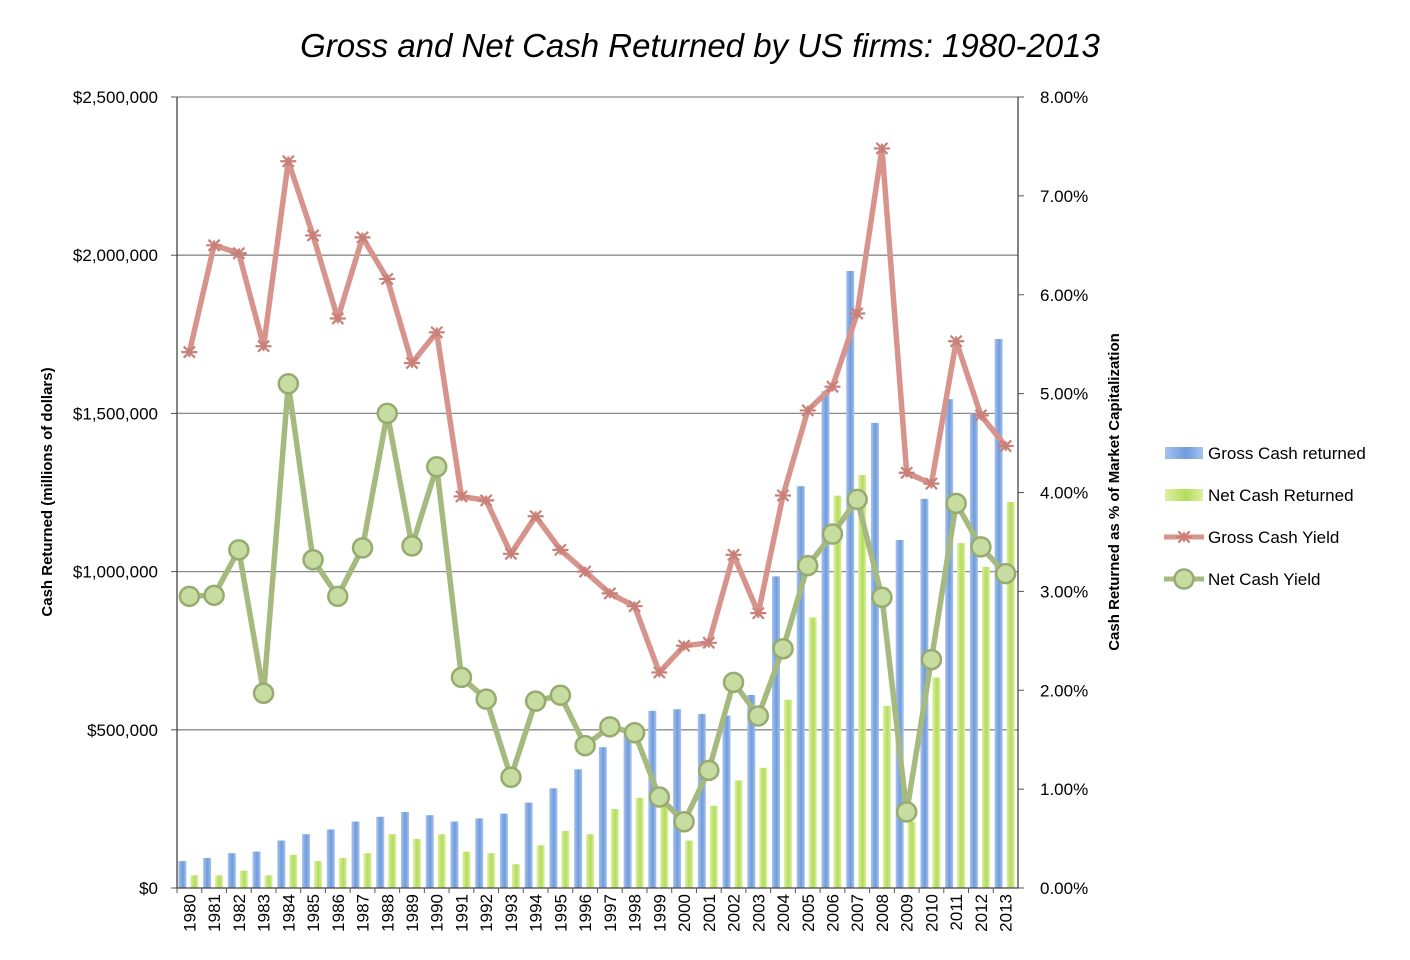  What do you see at coordinates (776, 732) in the screenshot?
I see `gross-cash-bar-2004` at bounding box center [776, 732].